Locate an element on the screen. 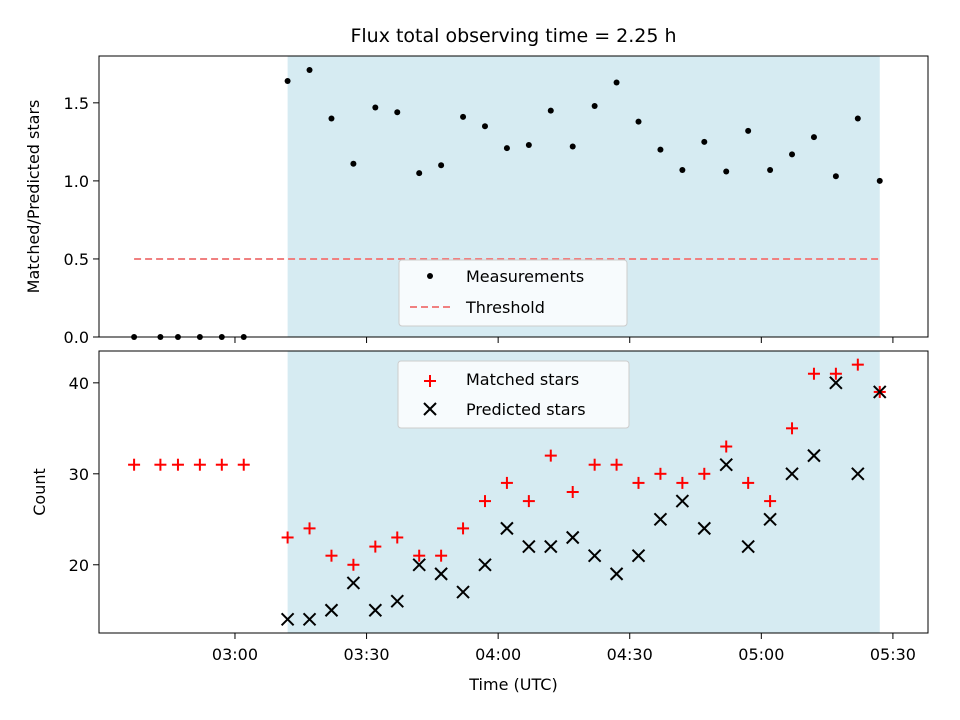 This screenshot has width=960, height=720. top-y-axis-label: Matched/Predicted stars is located at coordinates (33, 197).